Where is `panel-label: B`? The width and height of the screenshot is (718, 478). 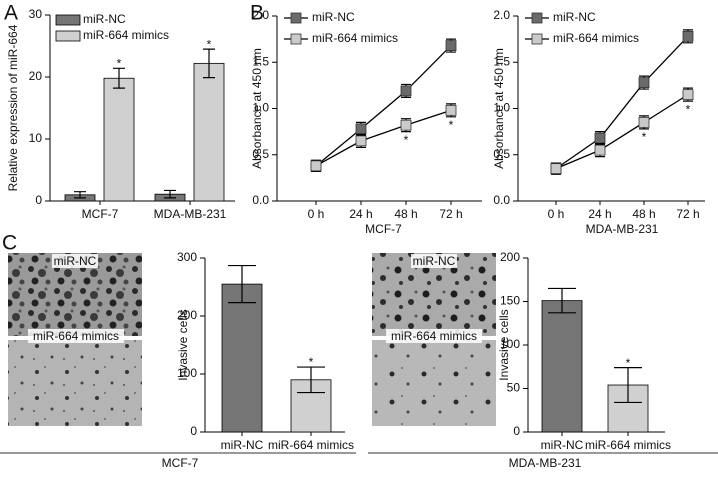 panel-label: B is located at coordinates (257, 13).